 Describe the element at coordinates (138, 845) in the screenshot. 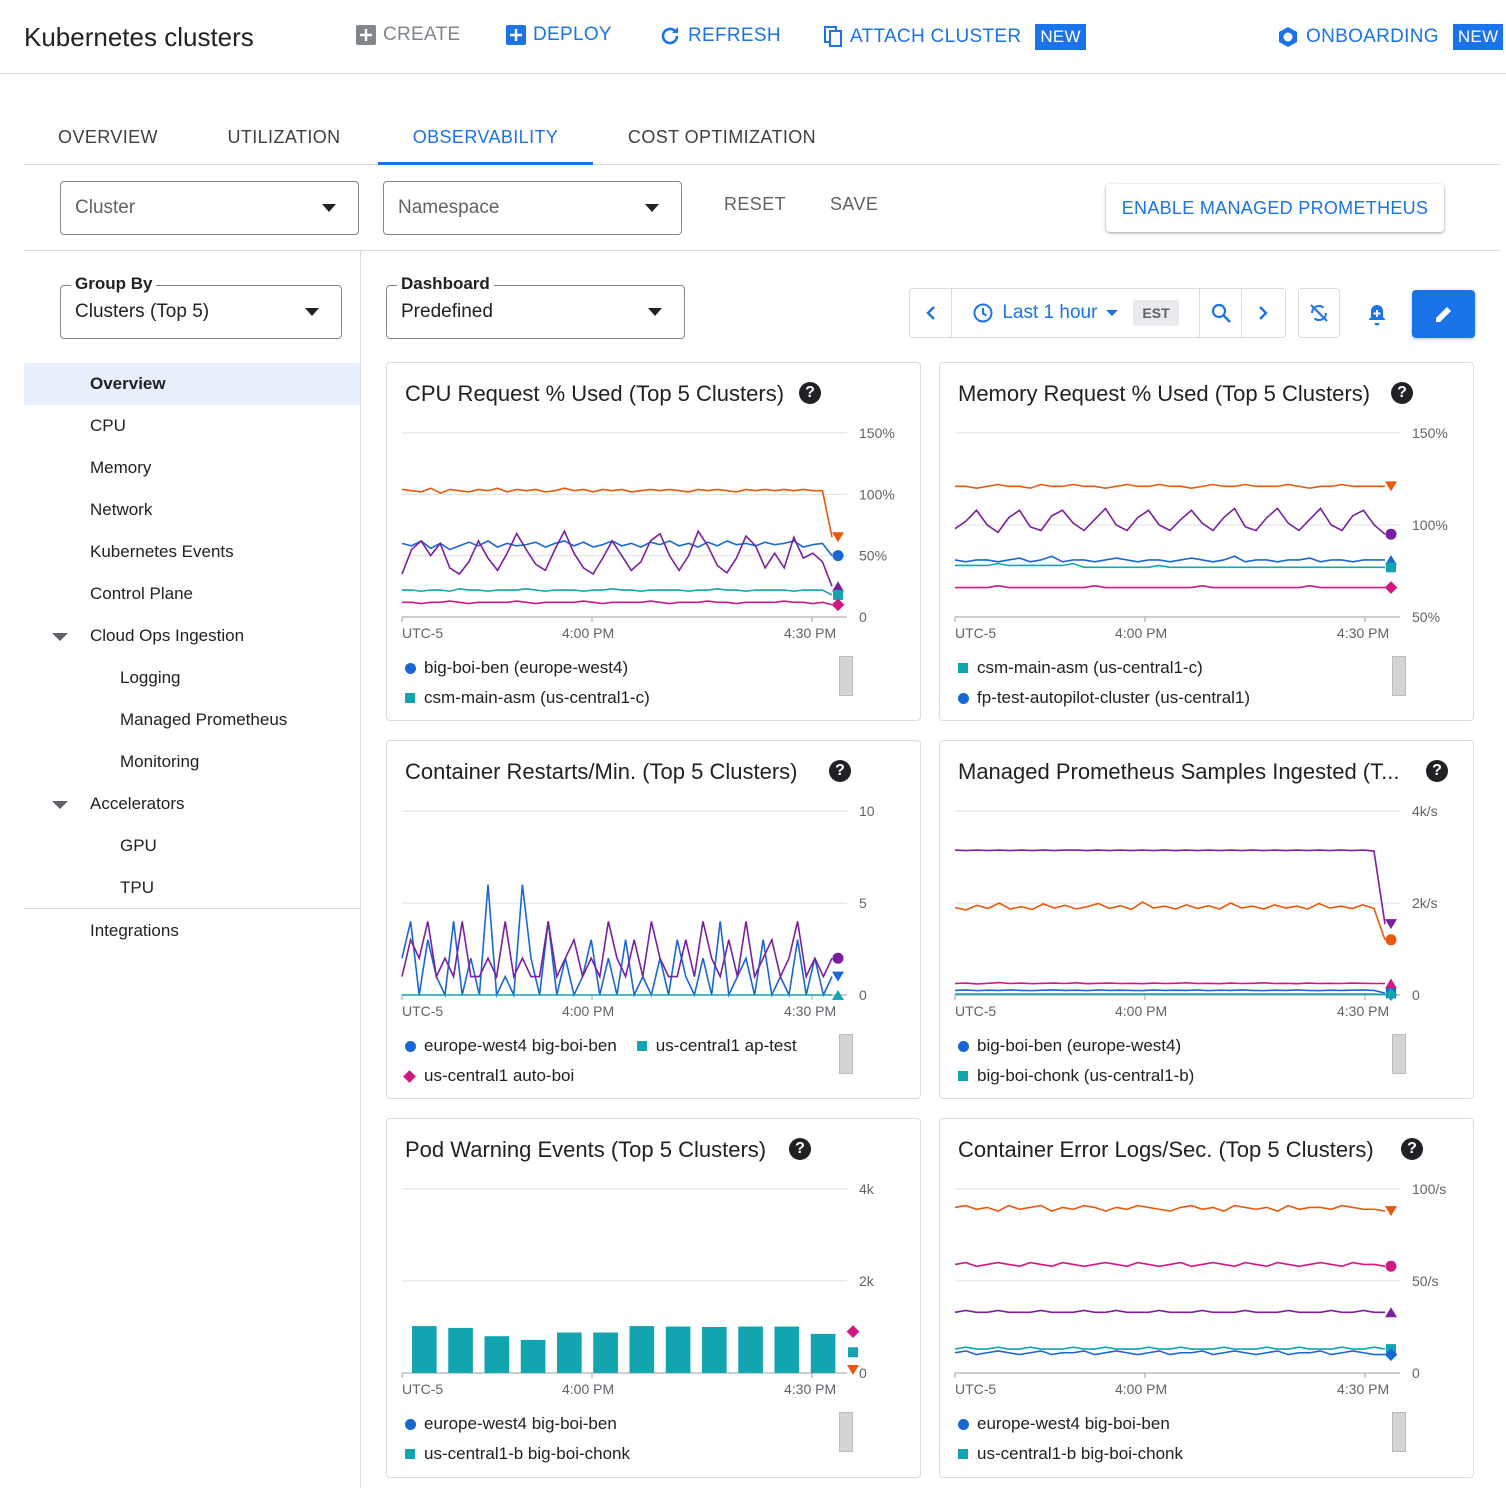

I see `sidebar-item-gpu: GPU` at that location.